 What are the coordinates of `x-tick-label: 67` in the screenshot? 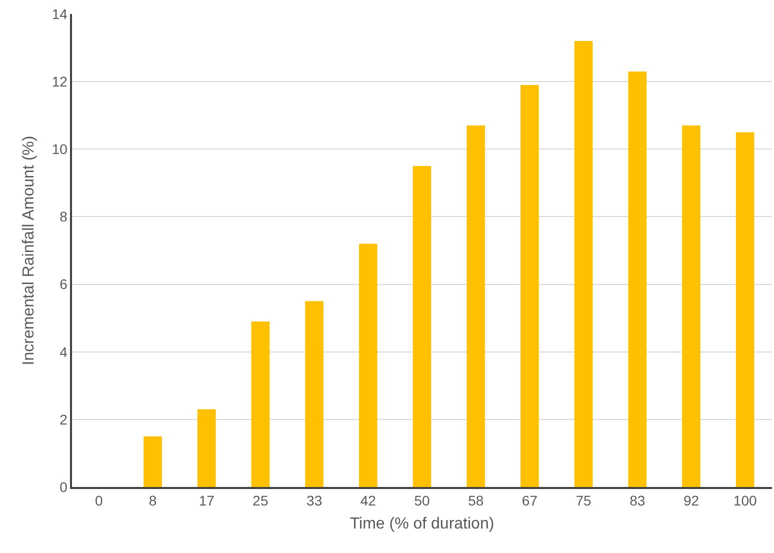 It's located at (530, 500).